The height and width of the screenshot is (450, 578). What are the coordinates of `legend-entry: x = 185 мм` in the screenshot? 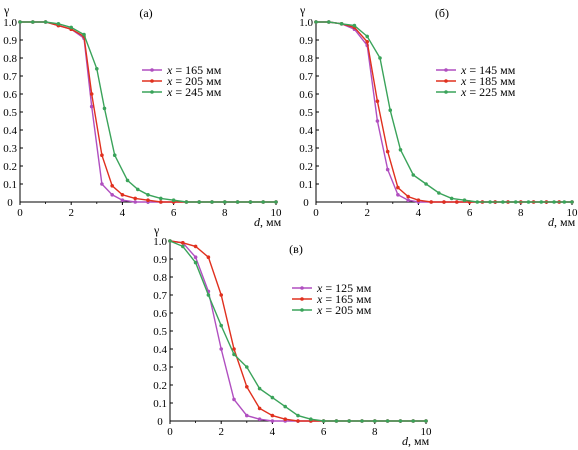 It's located at (488, 81).